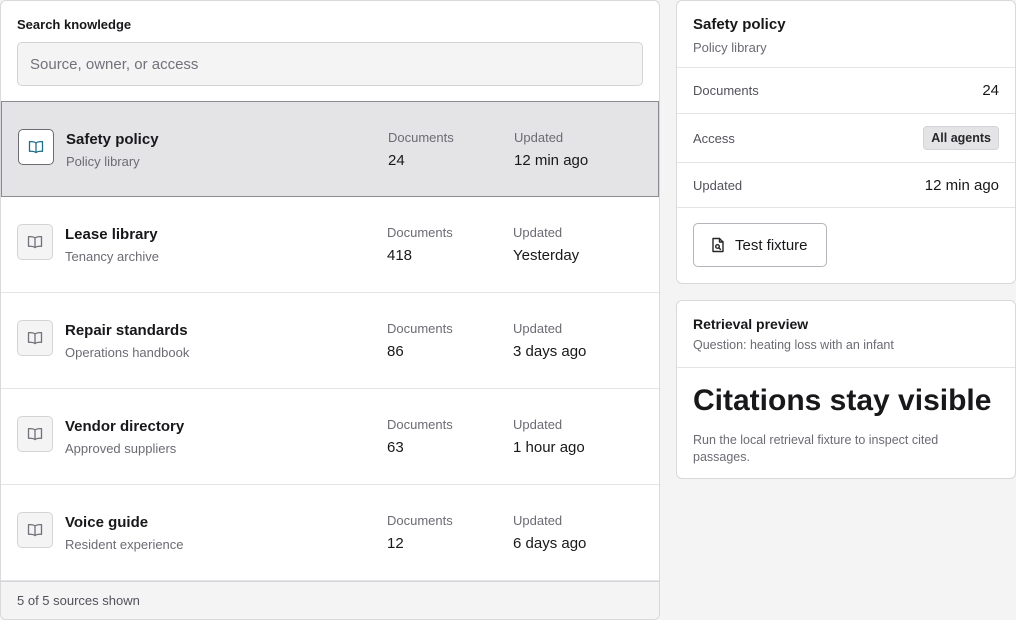 The image size is (1016, 620). Describe the element at coordinates (751, 324) in the screenshot. I see `preview-title: Retrieval preview` at that location.